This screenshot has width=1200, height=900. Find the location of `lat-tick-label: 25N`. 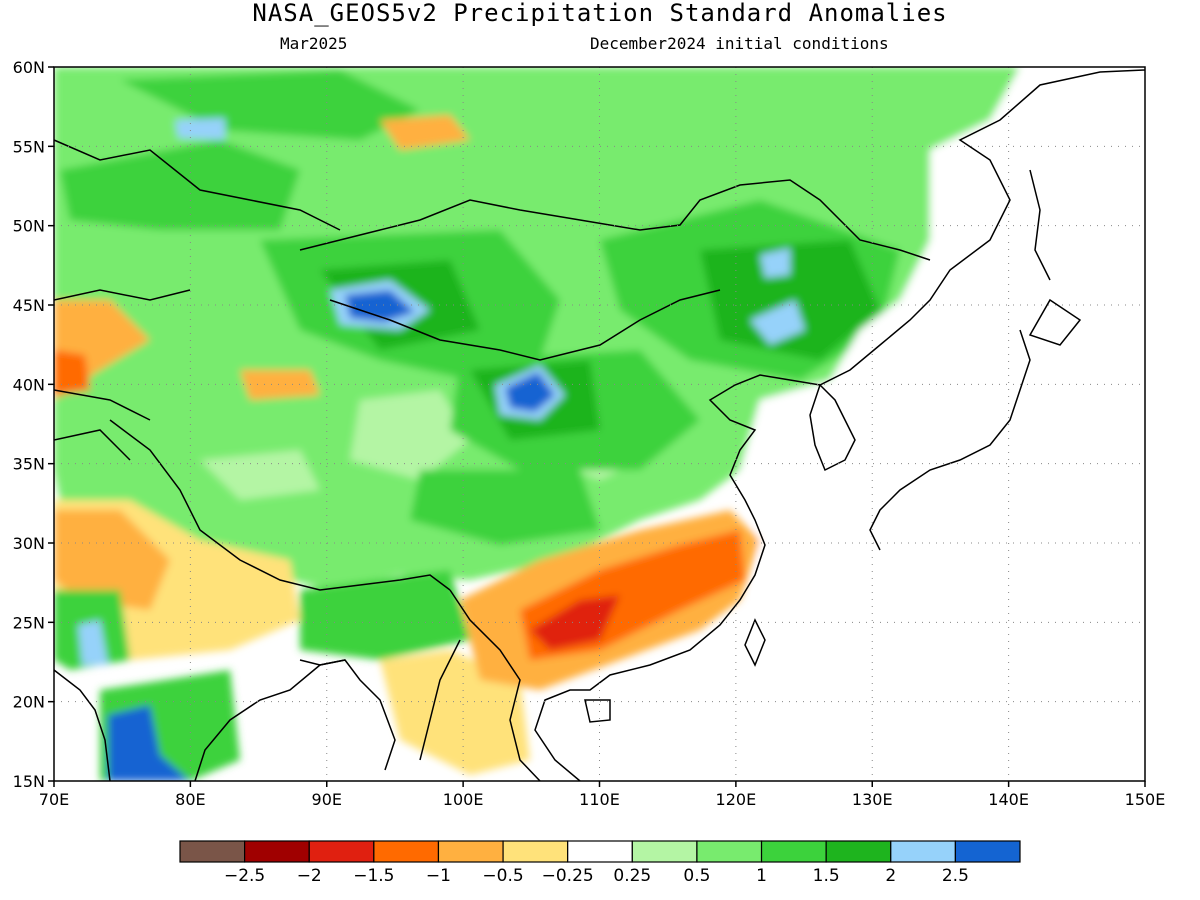

lat-tick-label: 25N is located at coordinates (29, 622).